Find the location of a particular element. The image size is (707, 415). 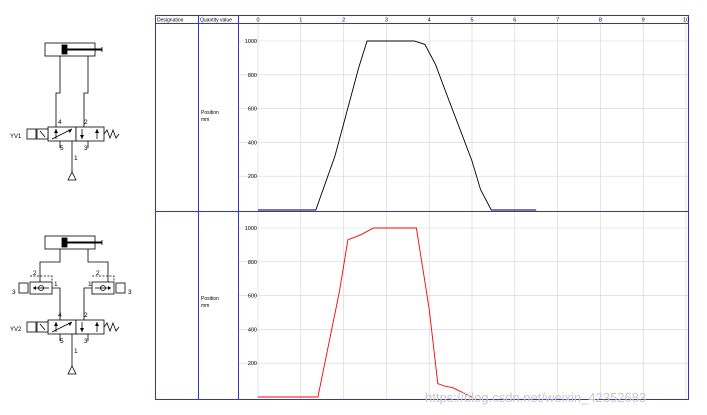

time-tick-label: 4 is located at coordinates (429, 21).